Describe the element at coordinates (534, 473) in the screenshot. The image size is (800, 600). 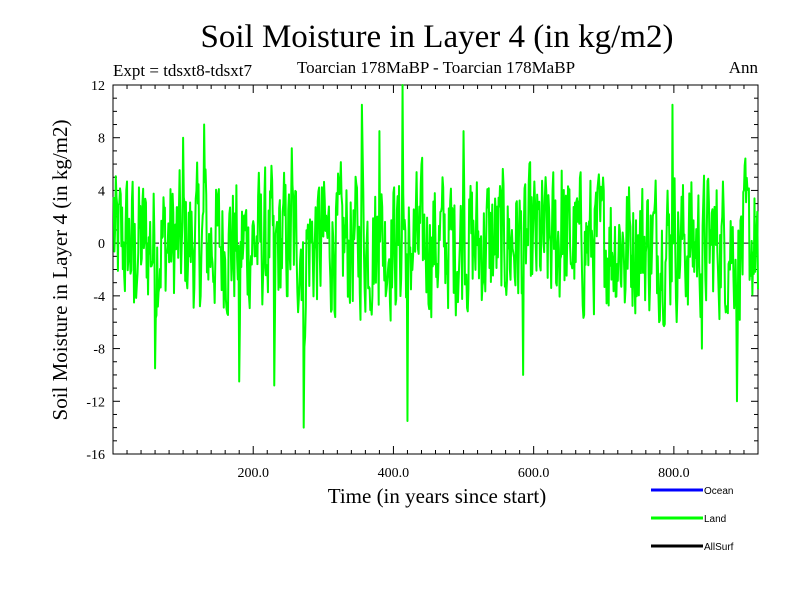
I see `x-tick-label: 600.0` at that location.